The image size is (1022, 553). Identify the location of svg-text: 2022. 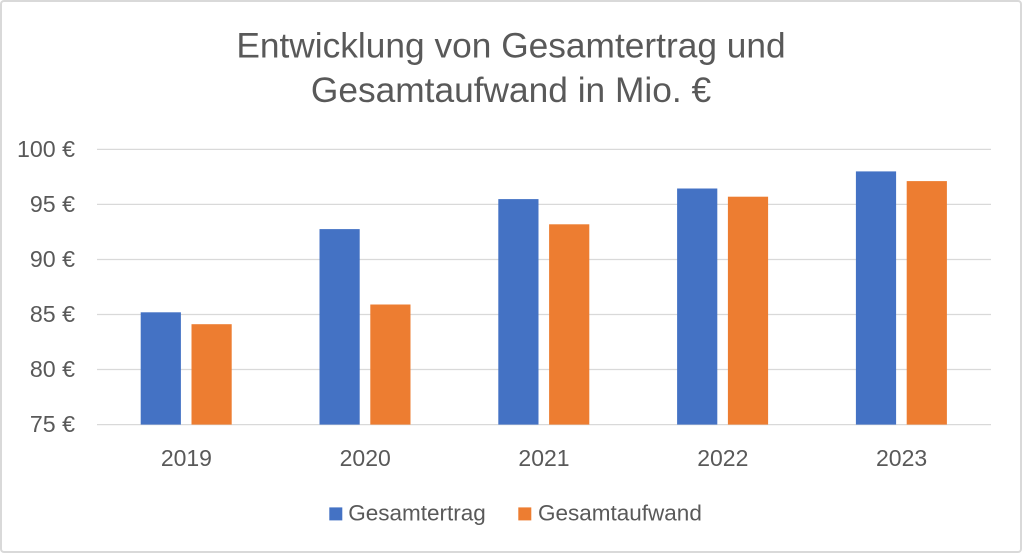
(722, 458).